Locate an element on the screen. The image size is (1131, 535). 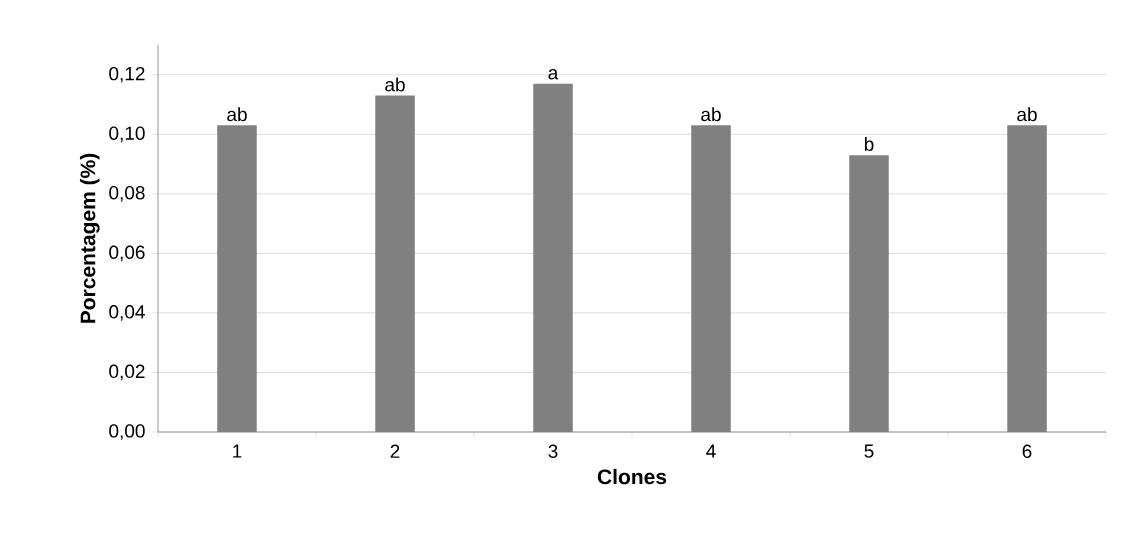
y-tick-label: 0,10 is located at coordinates (127, 134).